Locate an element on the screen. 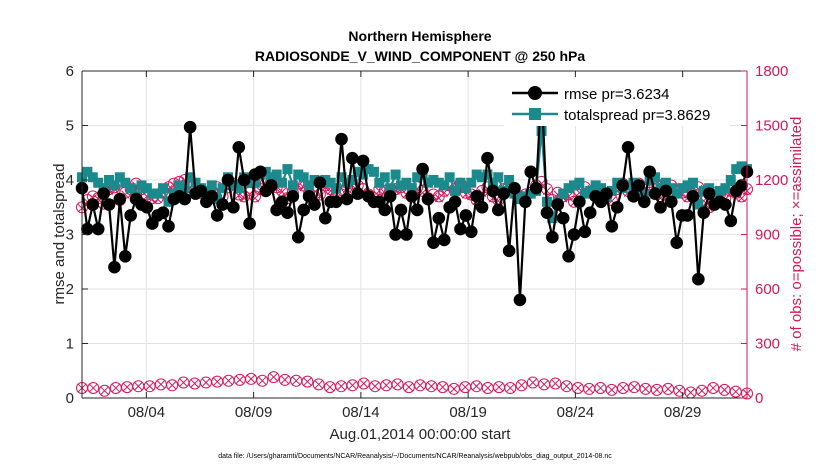 The height and width of the screenshot is (470, 830). chart-title: Northern Hemisphere is located at coordinates (419, 36).